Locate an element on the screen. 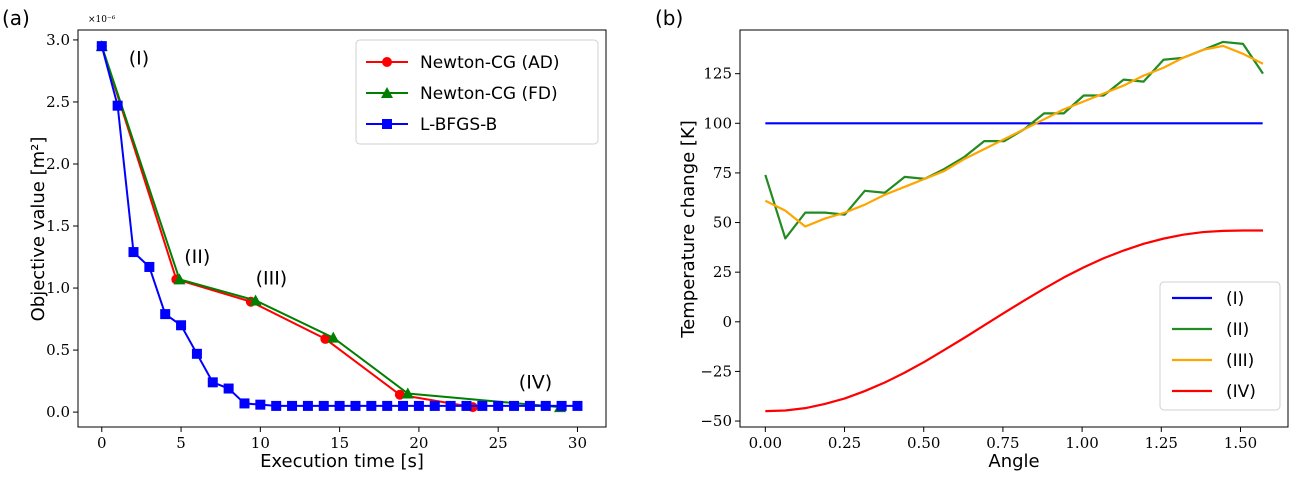  x-tick-label: 0.75 is located at coordinates (1002, 443).